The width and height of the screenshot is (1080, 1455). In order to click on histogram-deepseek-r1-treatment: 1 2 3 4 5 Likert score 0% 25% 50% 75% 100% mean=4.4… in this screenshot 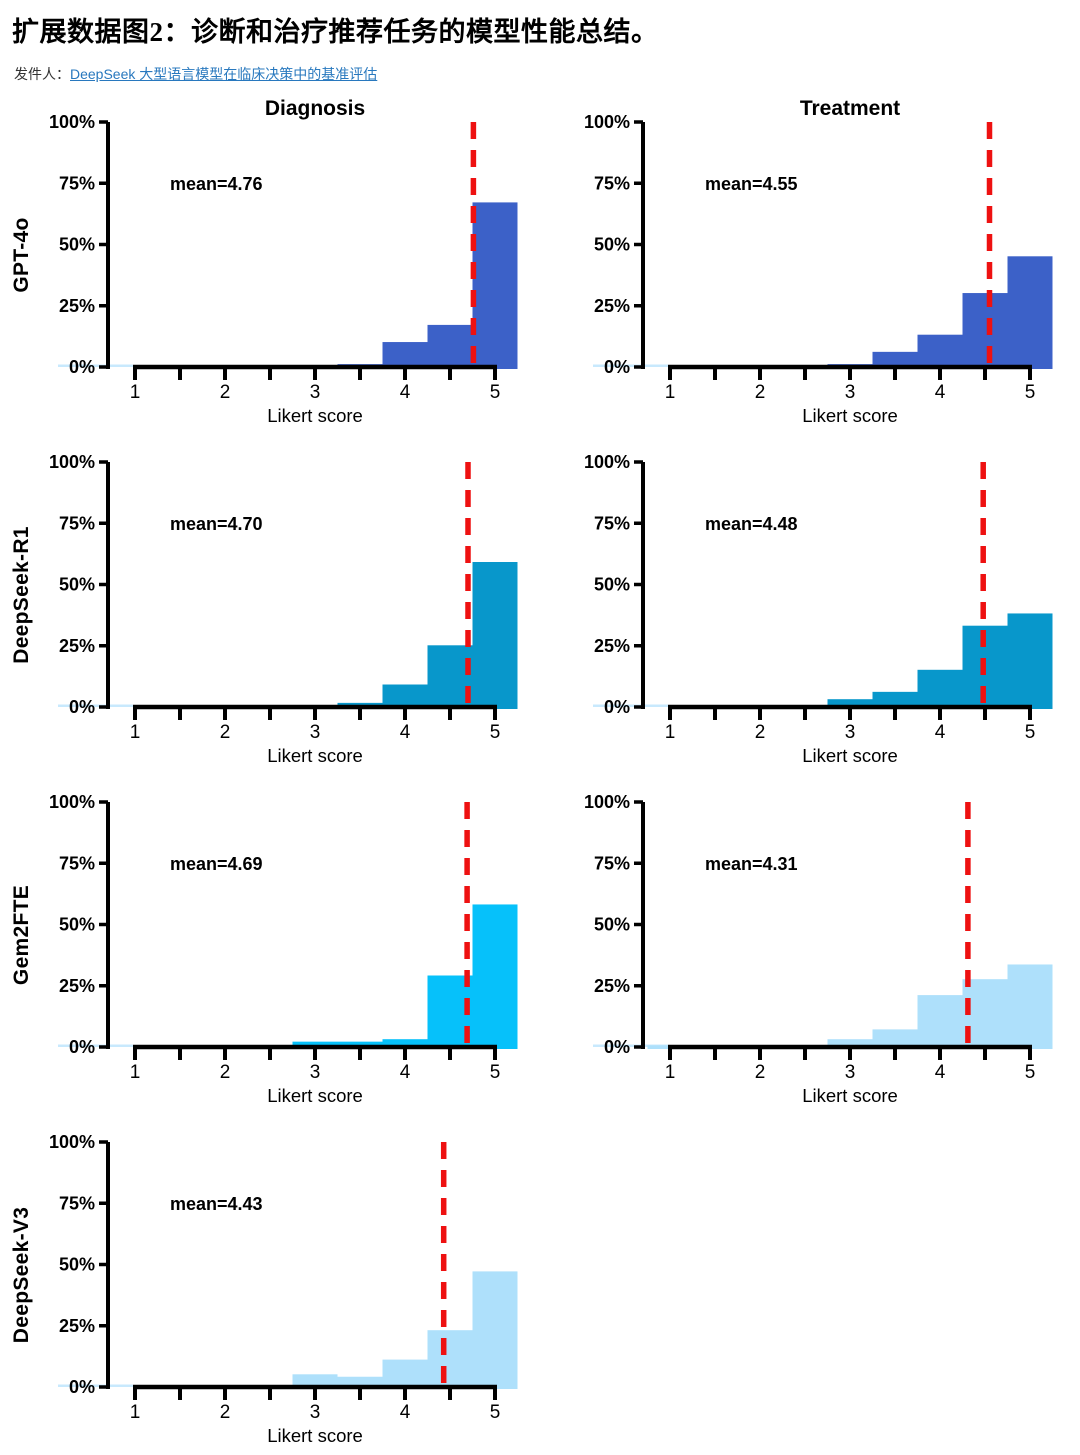, I will do `click(827, 605)`.